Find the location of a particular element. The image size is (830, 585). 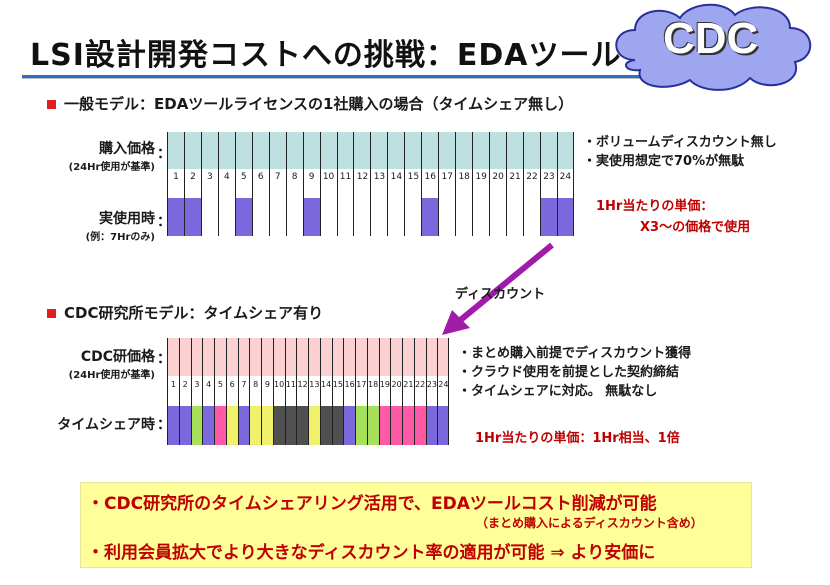

s2-note-2: ・クラウド使用を前提とした契約締結 is located at coordinates (569, 372).